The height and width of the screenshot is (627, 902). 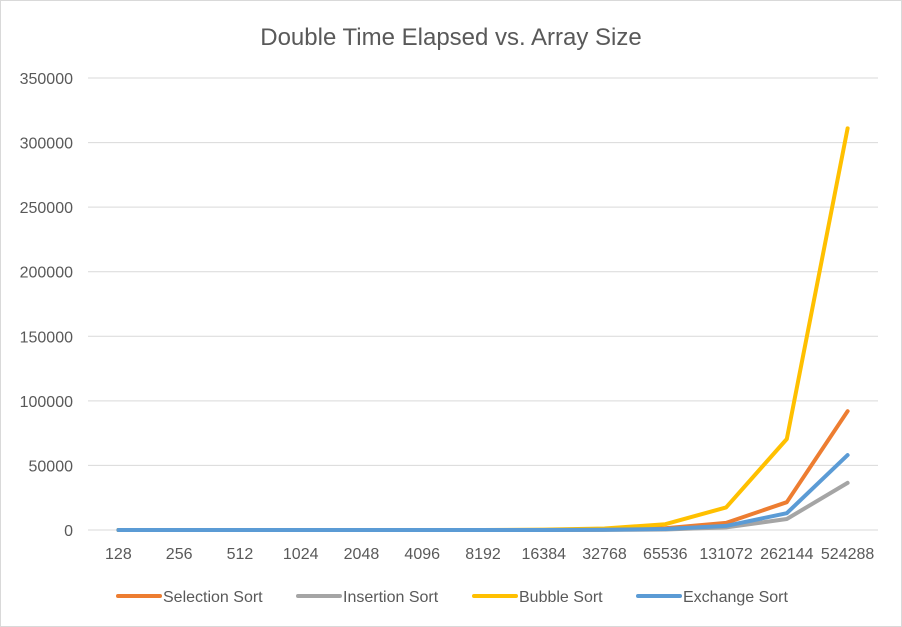 I want to click on x-tick-label: 65536, so click(x=665, y=554).